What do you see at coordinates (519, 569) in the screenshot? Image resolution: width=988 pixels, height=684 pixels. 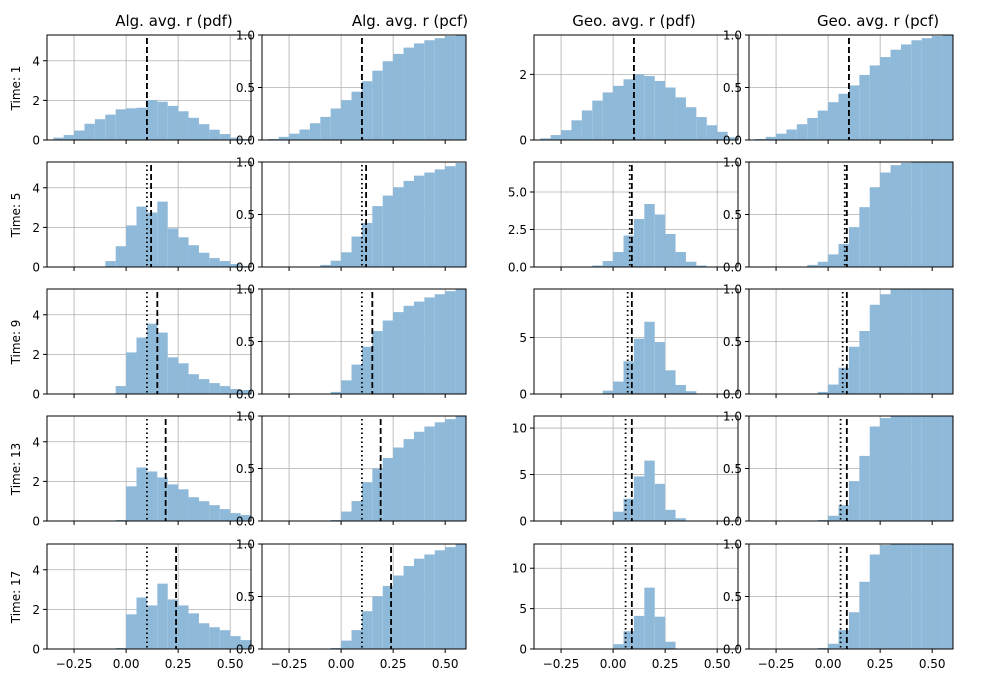 I see `y-tick-label: 10` at bounding box center [519, 569].